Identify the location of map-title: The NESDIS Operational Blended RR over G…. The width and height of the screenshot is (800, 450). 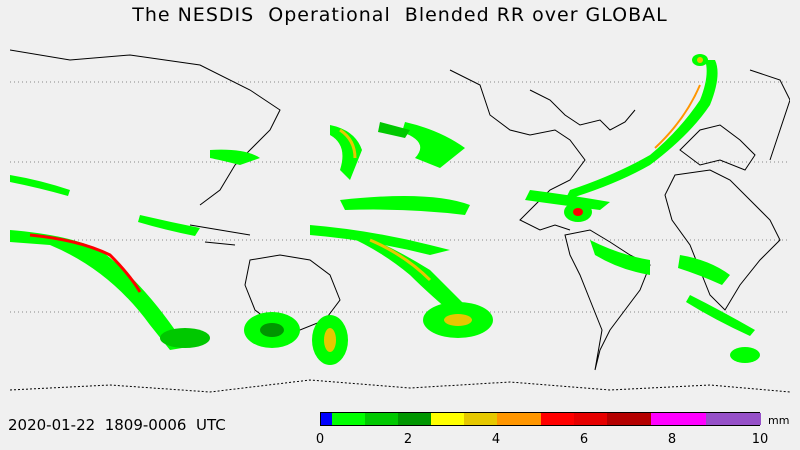
(400, 15).